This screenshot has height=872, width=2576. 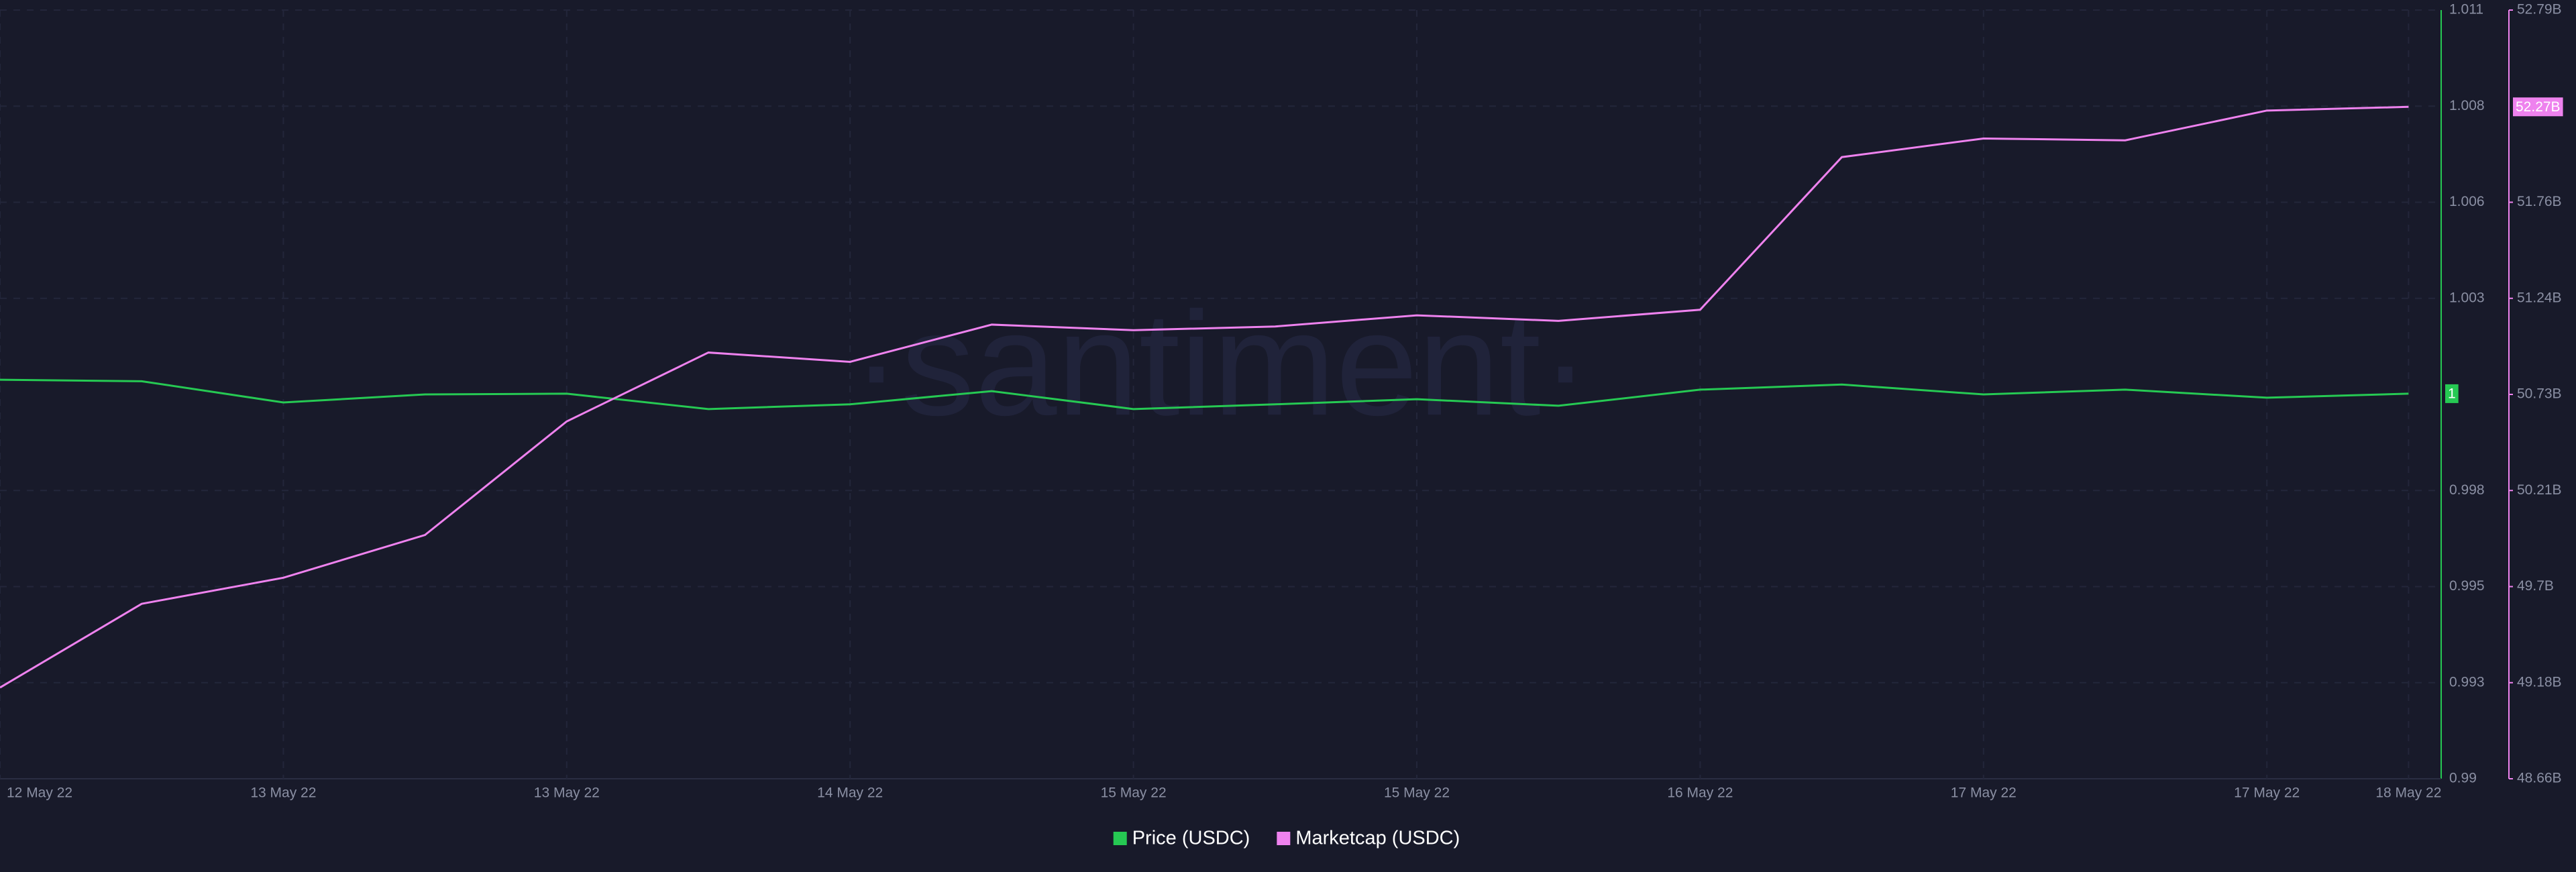 What do you see at coordinates (2467, 490) in the screenshot?
I see `y-tick-label: 0.998` at bounding box center [2467, 490].